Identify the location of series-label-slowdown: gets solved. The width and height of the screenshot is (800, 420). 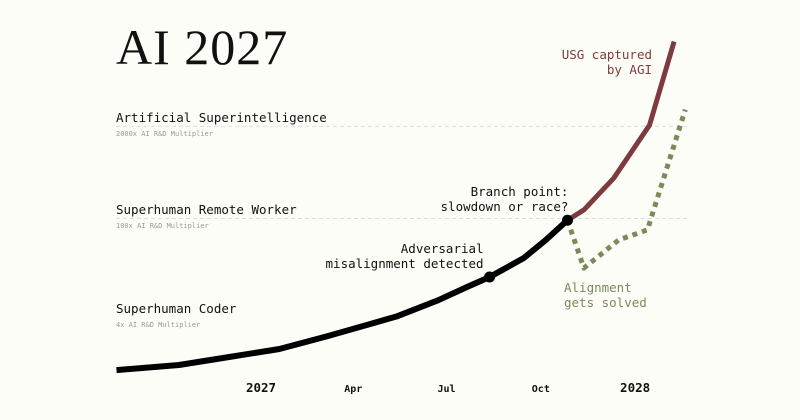
(605, 302).